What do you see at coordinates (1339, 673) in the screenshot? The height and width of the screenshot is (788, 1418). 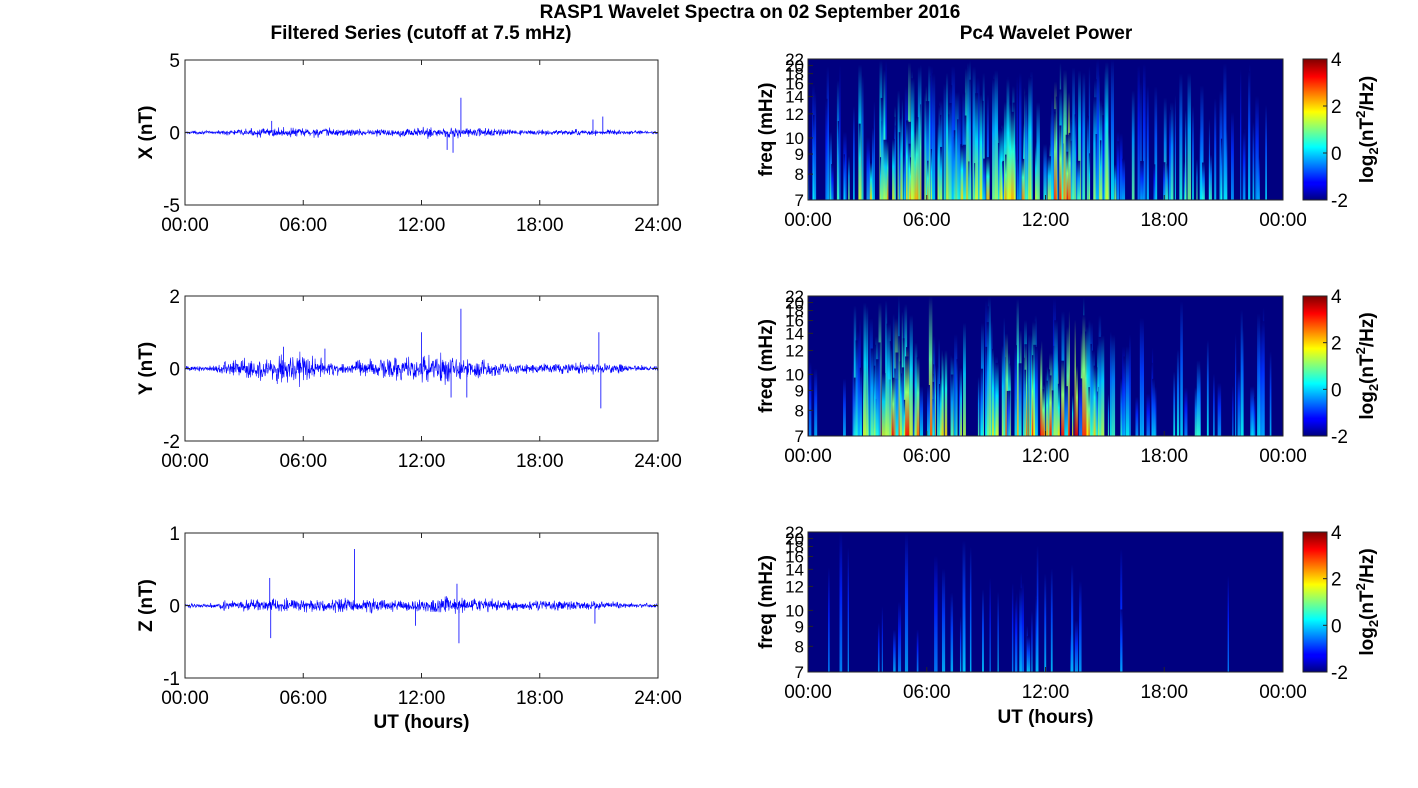 I see `colorbar-tick-label-z-3: -2` at bounding box center [1339, 673].